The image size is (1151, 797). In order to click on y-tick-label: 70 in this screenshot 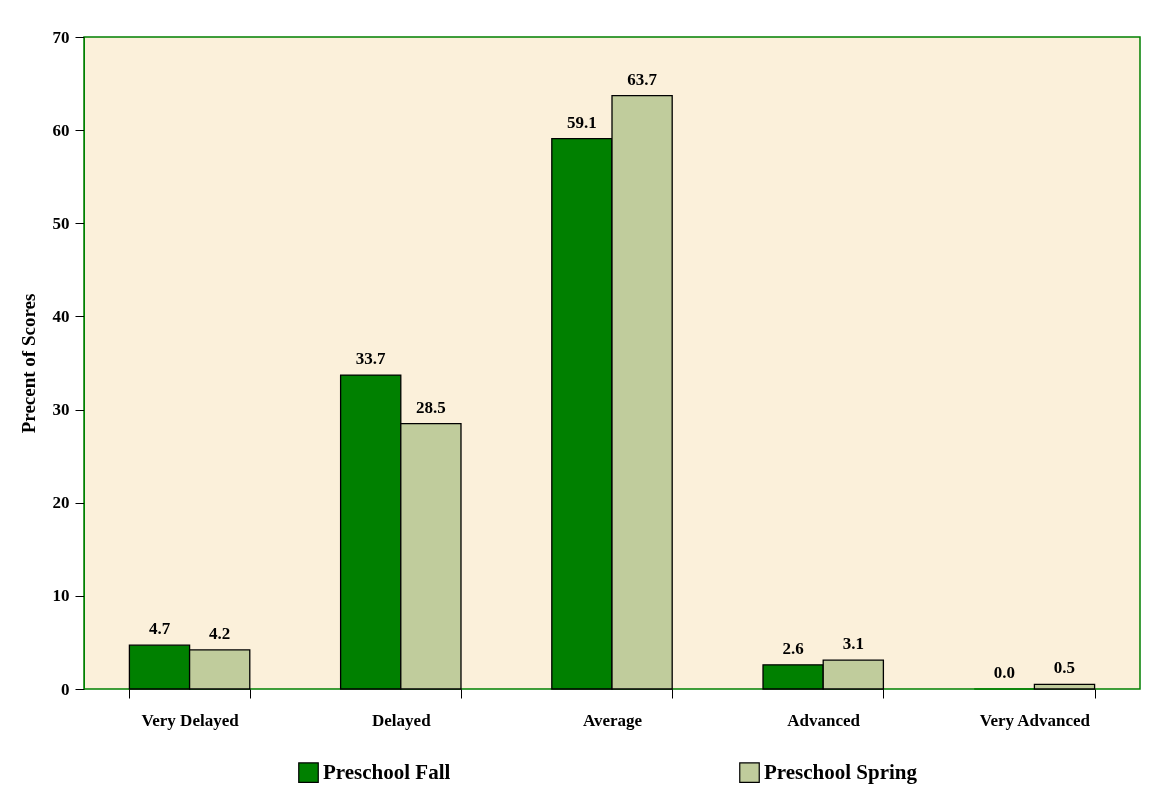, I will do `click(61, 37)`.